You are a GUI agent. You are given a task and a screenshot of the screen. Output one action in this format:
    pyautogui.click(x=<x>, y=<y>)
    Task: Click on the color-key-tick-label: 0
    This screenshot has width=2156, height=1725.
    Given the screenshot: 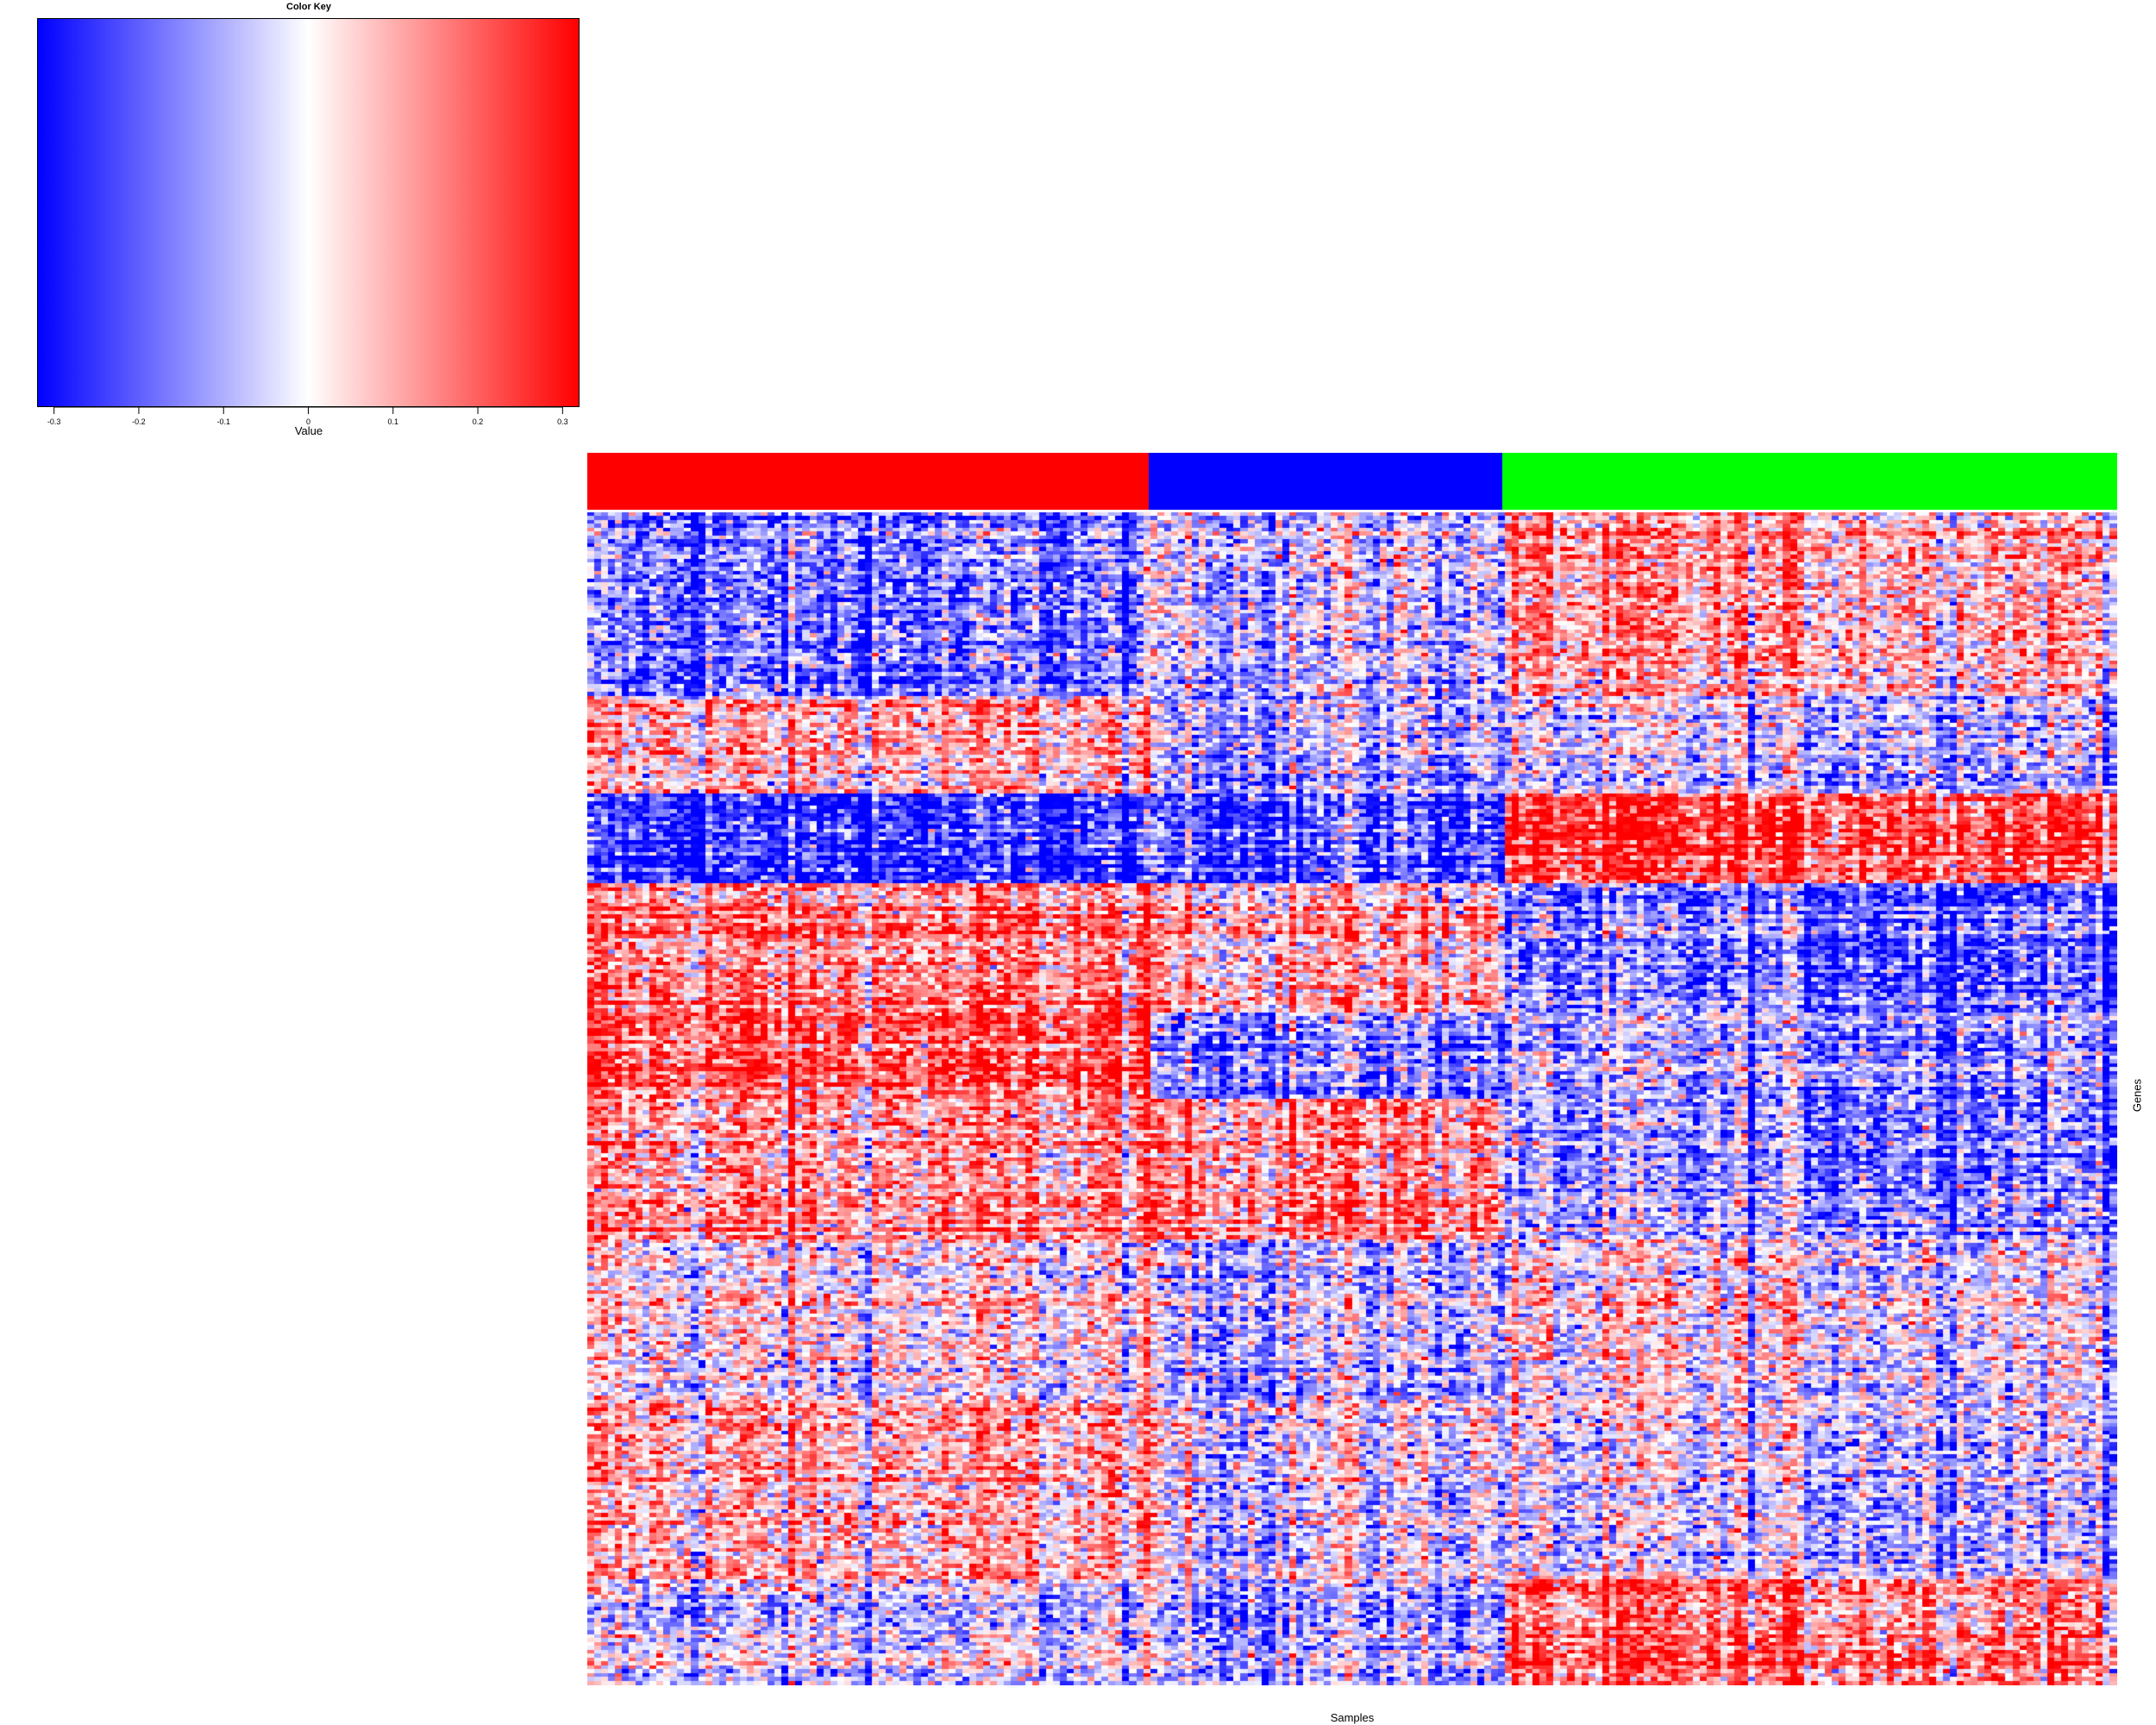 What is the action you would take?
    pyautogui.click(x=308, y=422)
    